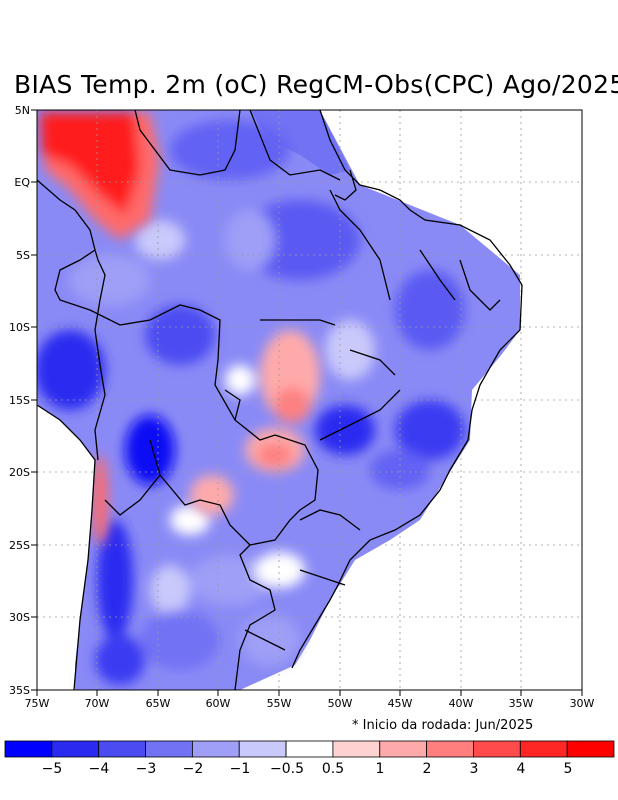  Describe the element at coordinates (474, 769) in the screenshot. I see `colorbar-label: 3` at that location.